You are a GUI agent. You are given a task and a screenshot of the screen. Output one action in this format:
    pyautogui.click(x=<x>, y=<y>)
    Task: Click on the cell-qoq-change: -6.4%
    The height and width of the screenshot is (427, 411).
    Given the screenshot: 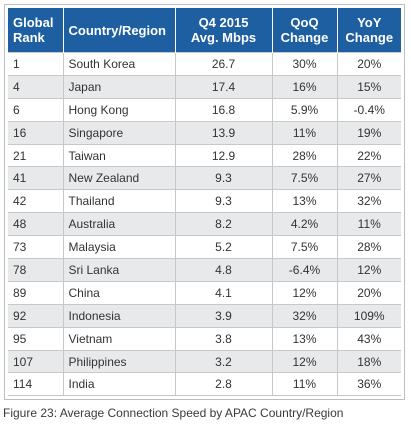 What is the action you would take?
    pyautogui.click(x=305, y=270)
    